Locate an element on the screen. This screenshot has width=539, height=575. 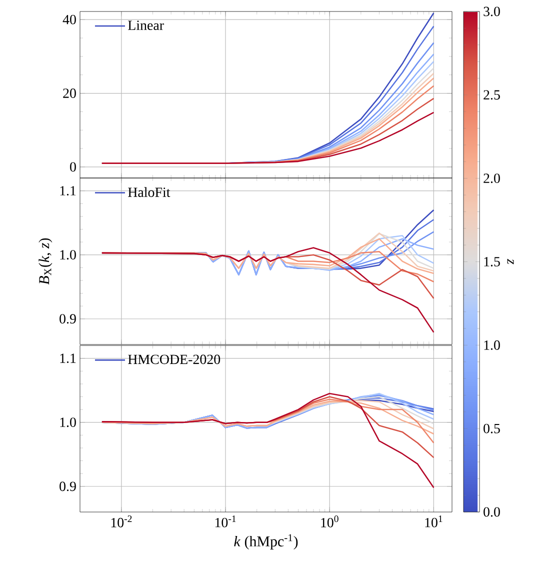
y-axis-title: B$_{X}$(k, z) is located at coordinates (45, 261).